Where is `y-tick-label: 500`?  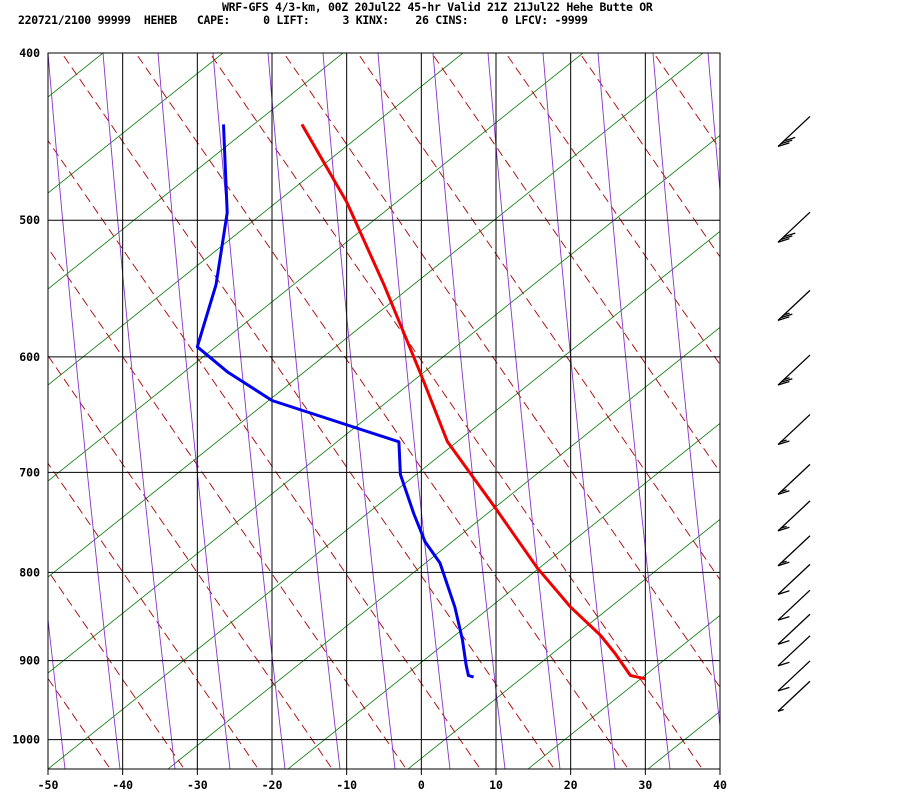
y-tick-label: 500 is located at coordinates (29, 220).